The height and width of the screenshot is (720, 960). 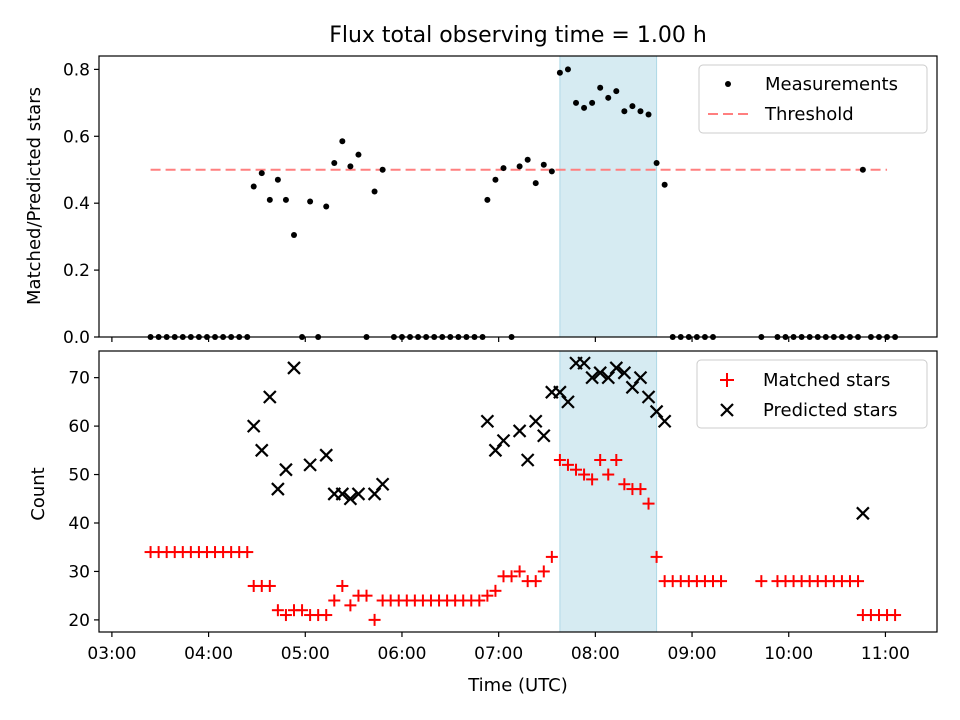 What do you see at coordinates (517, 685) in the screenshot?
I see `x-axis-label: Time (UTC)` at bounding box center [517, 685].